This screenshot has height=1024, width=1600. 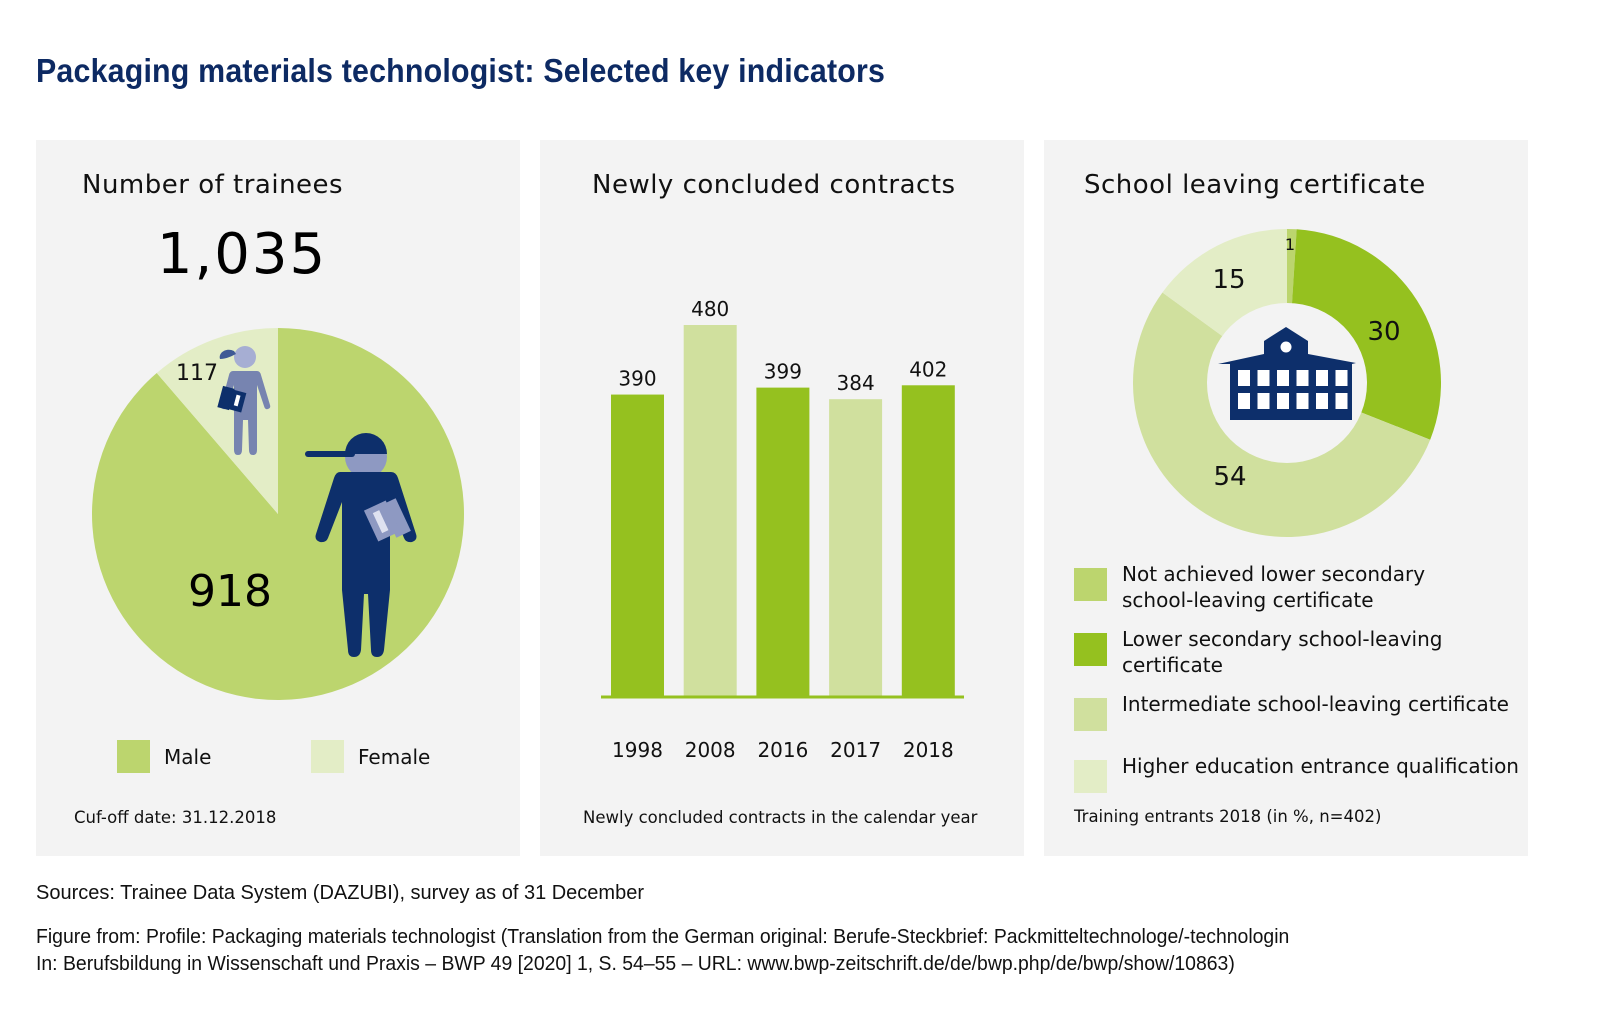 I want to click on bar-value-label: 402, so click(x=928, y=369).